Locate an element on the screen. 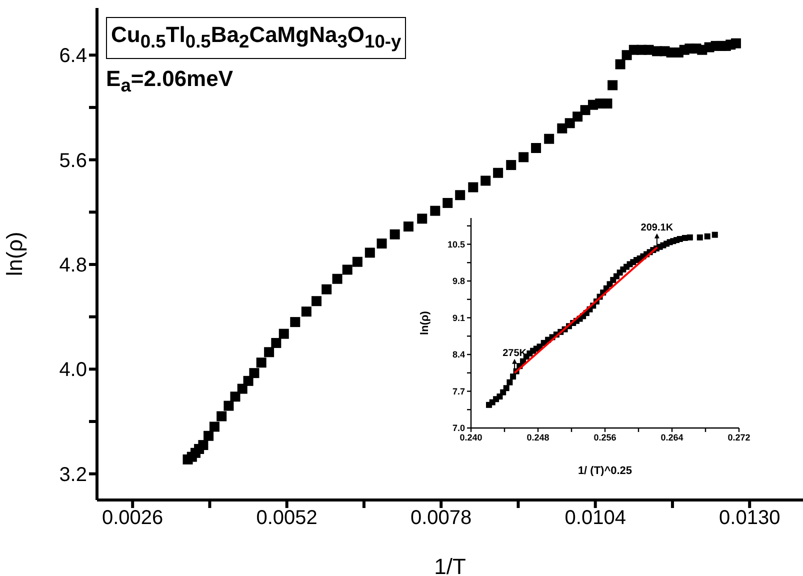 The image size is (803, 576). x-tick-label: 0.0104 is located at coordinates (595, 518).